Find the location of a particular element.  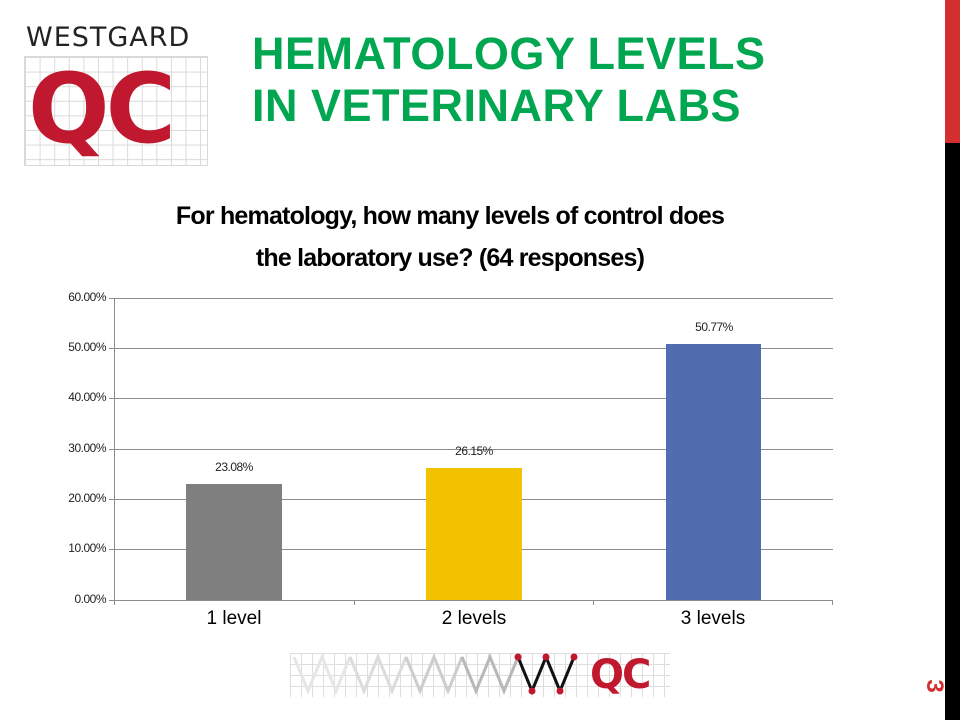

ytick-label: 60.00% is located at coordinates (87, 297).